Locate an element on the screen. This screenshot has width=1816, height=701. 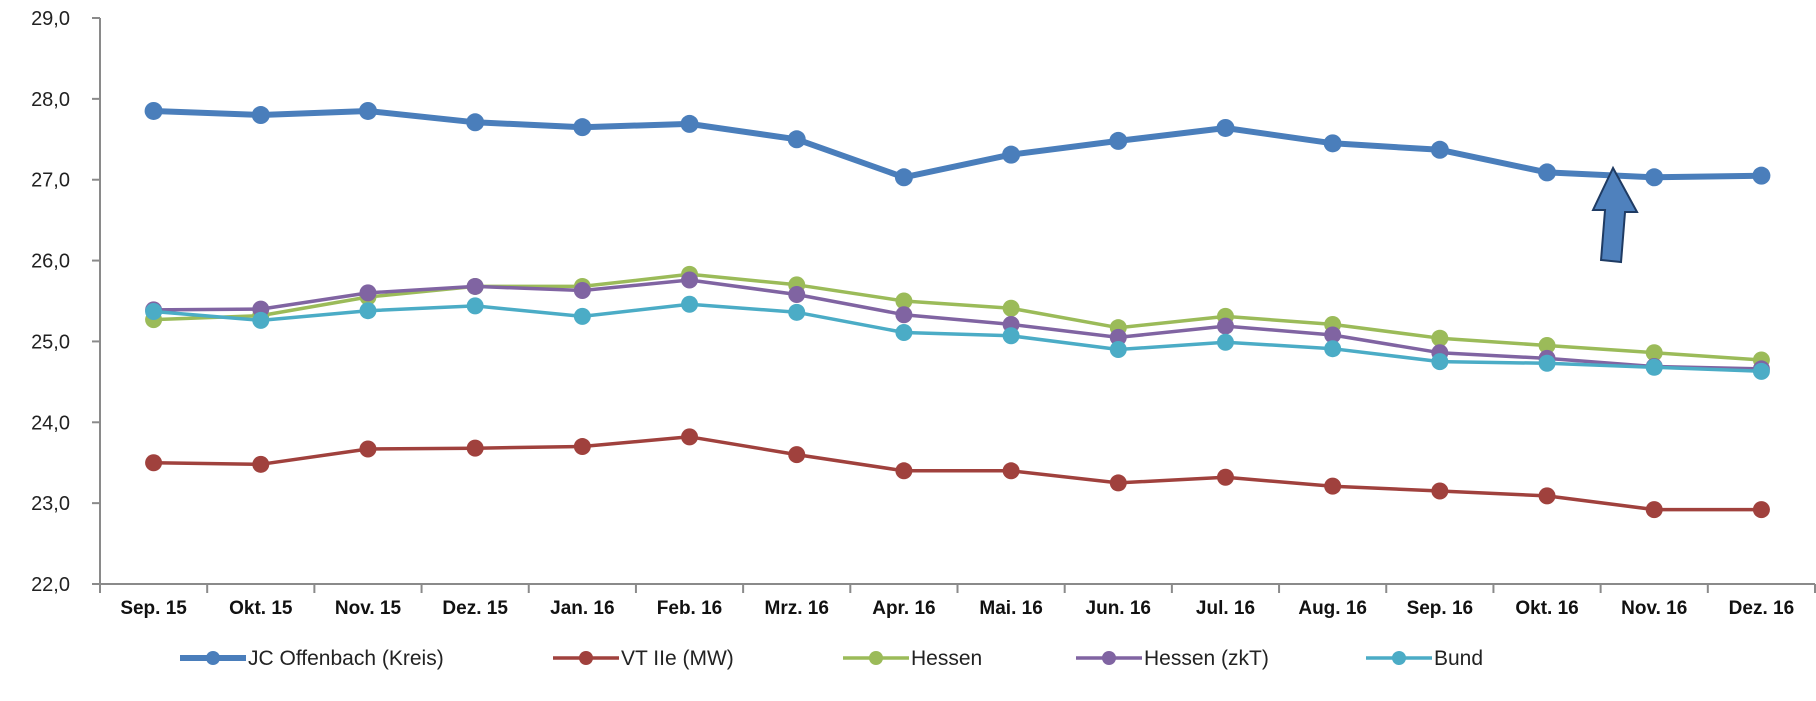
x-tick-label: Jul. 16 is located at coordinates (1225, 608).